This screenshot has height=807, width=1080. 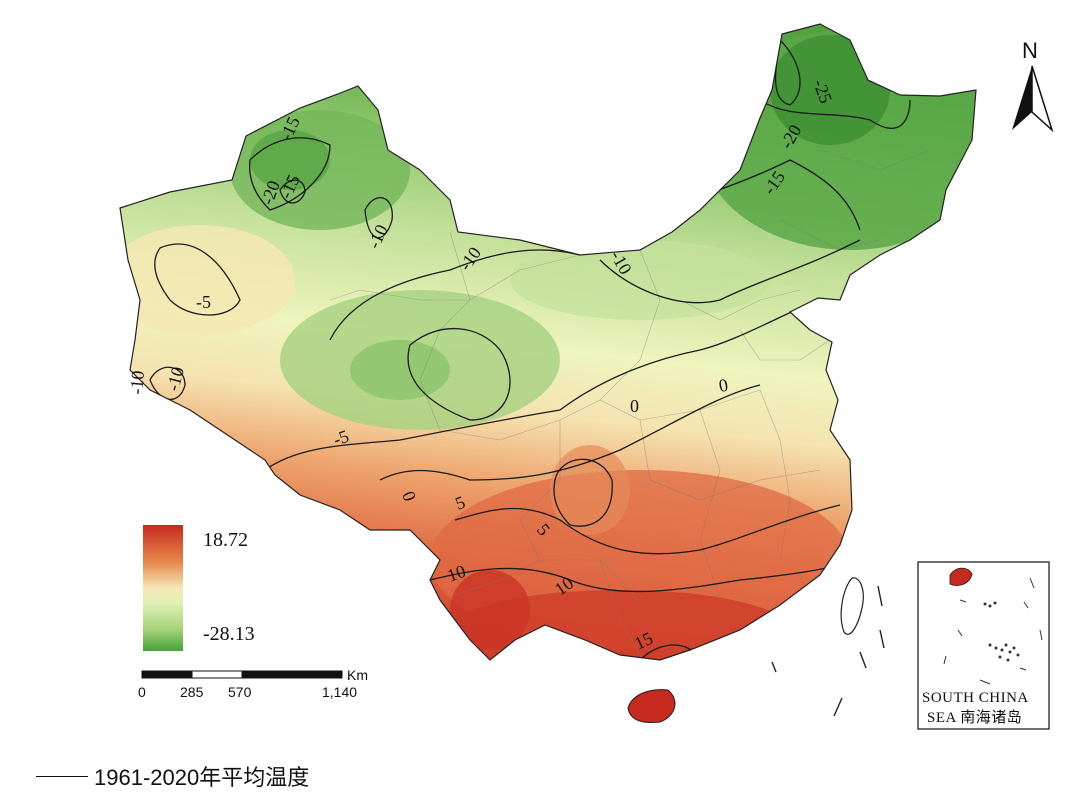 I want to click on map-caption: 1961-2020年平均温度, so click(x=172, y=776).